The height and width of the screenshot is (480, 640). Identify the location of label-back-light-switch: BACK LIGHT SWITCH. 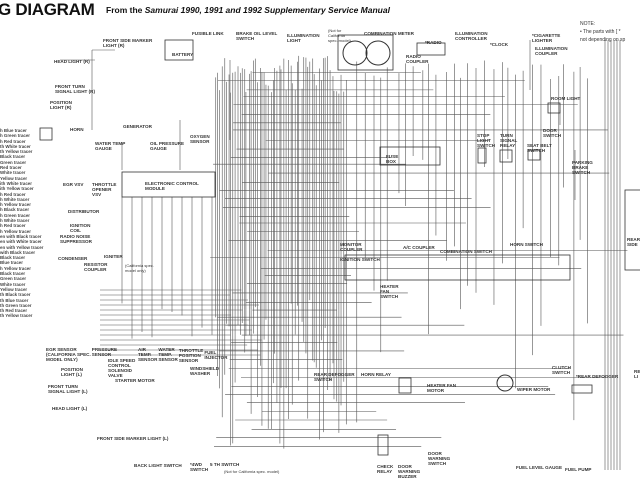
(158, 465).